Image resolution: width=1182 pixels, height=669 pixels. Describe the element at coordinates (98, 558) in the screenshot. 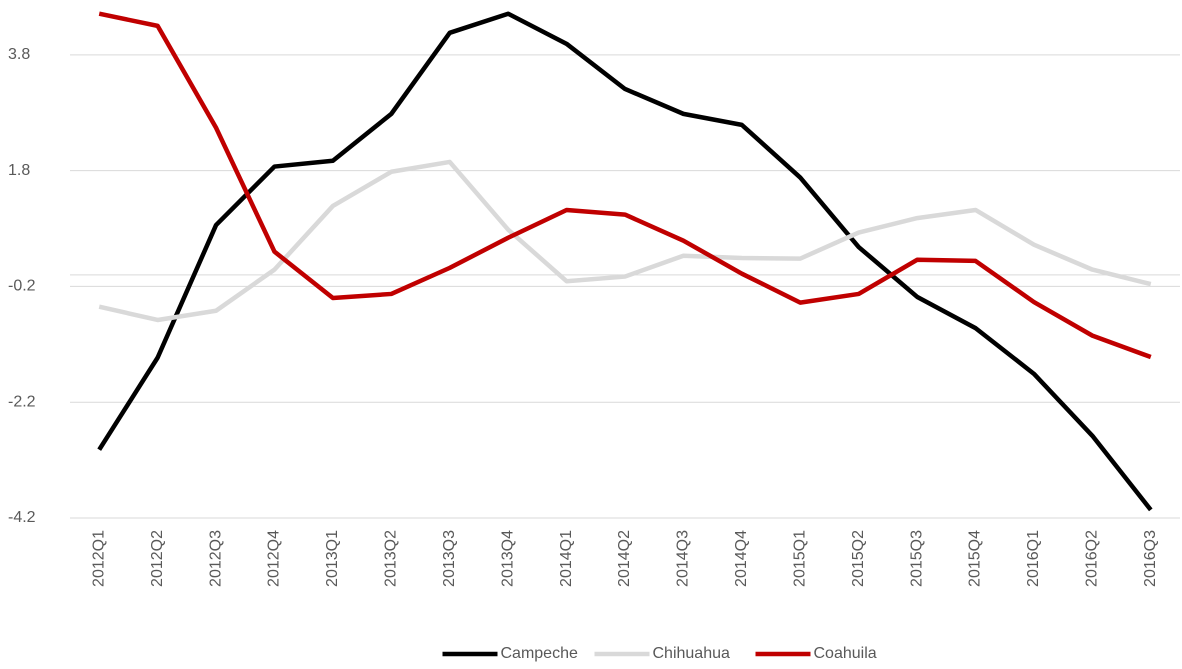

I see `x-tick-label: 2012Q1` at that location.